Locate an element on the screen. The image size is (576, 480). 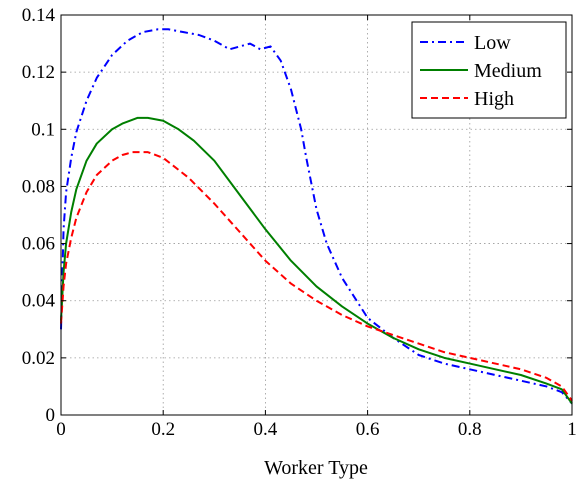
legend-label-low: Low is located at coordinates (492, 43).